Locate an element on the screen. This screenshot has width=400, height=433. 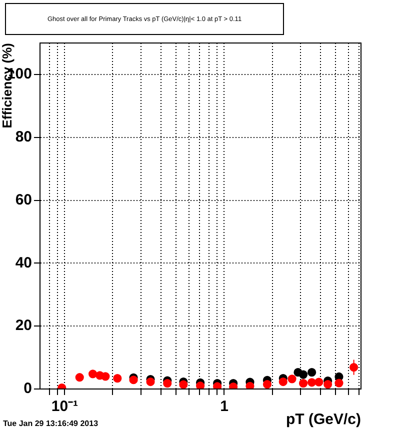
y-tick-label: 0 is located at coordinates (28, 389).